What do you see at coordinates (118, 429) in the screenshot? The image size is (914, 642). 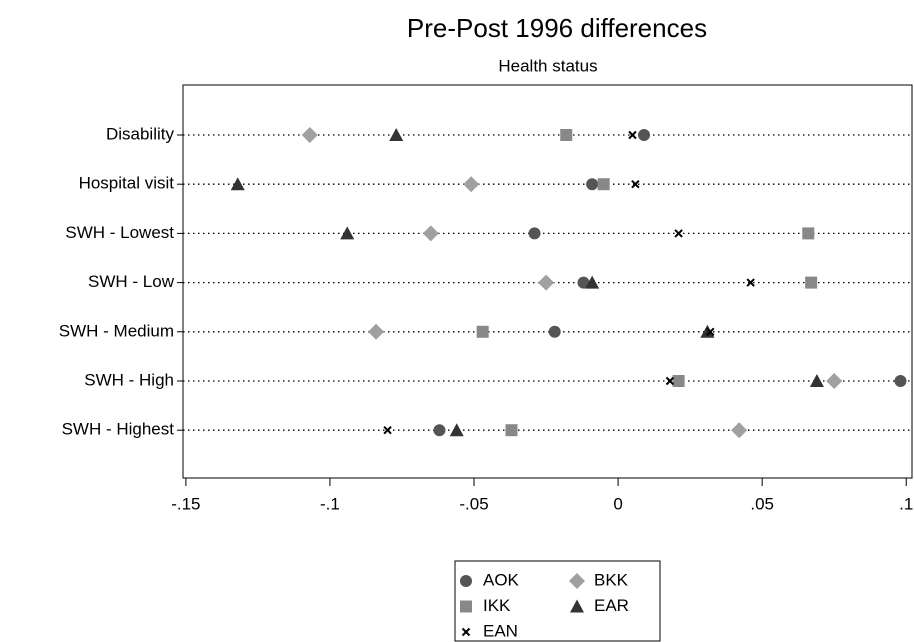 I see `y-tick-label: SWH - Highest` at bounding box center [118, 429].